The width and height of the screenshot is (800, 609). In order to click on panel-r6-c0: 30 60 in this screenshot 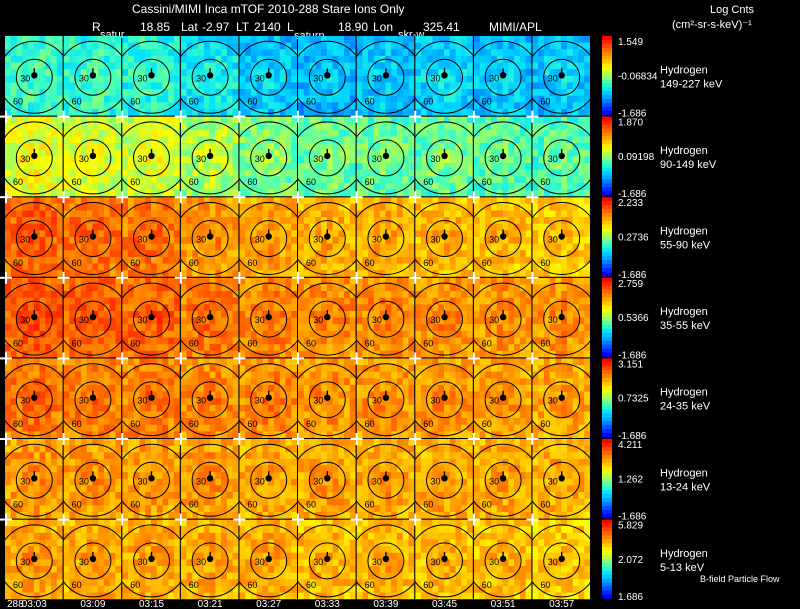, I will do `click(34, 559)`.